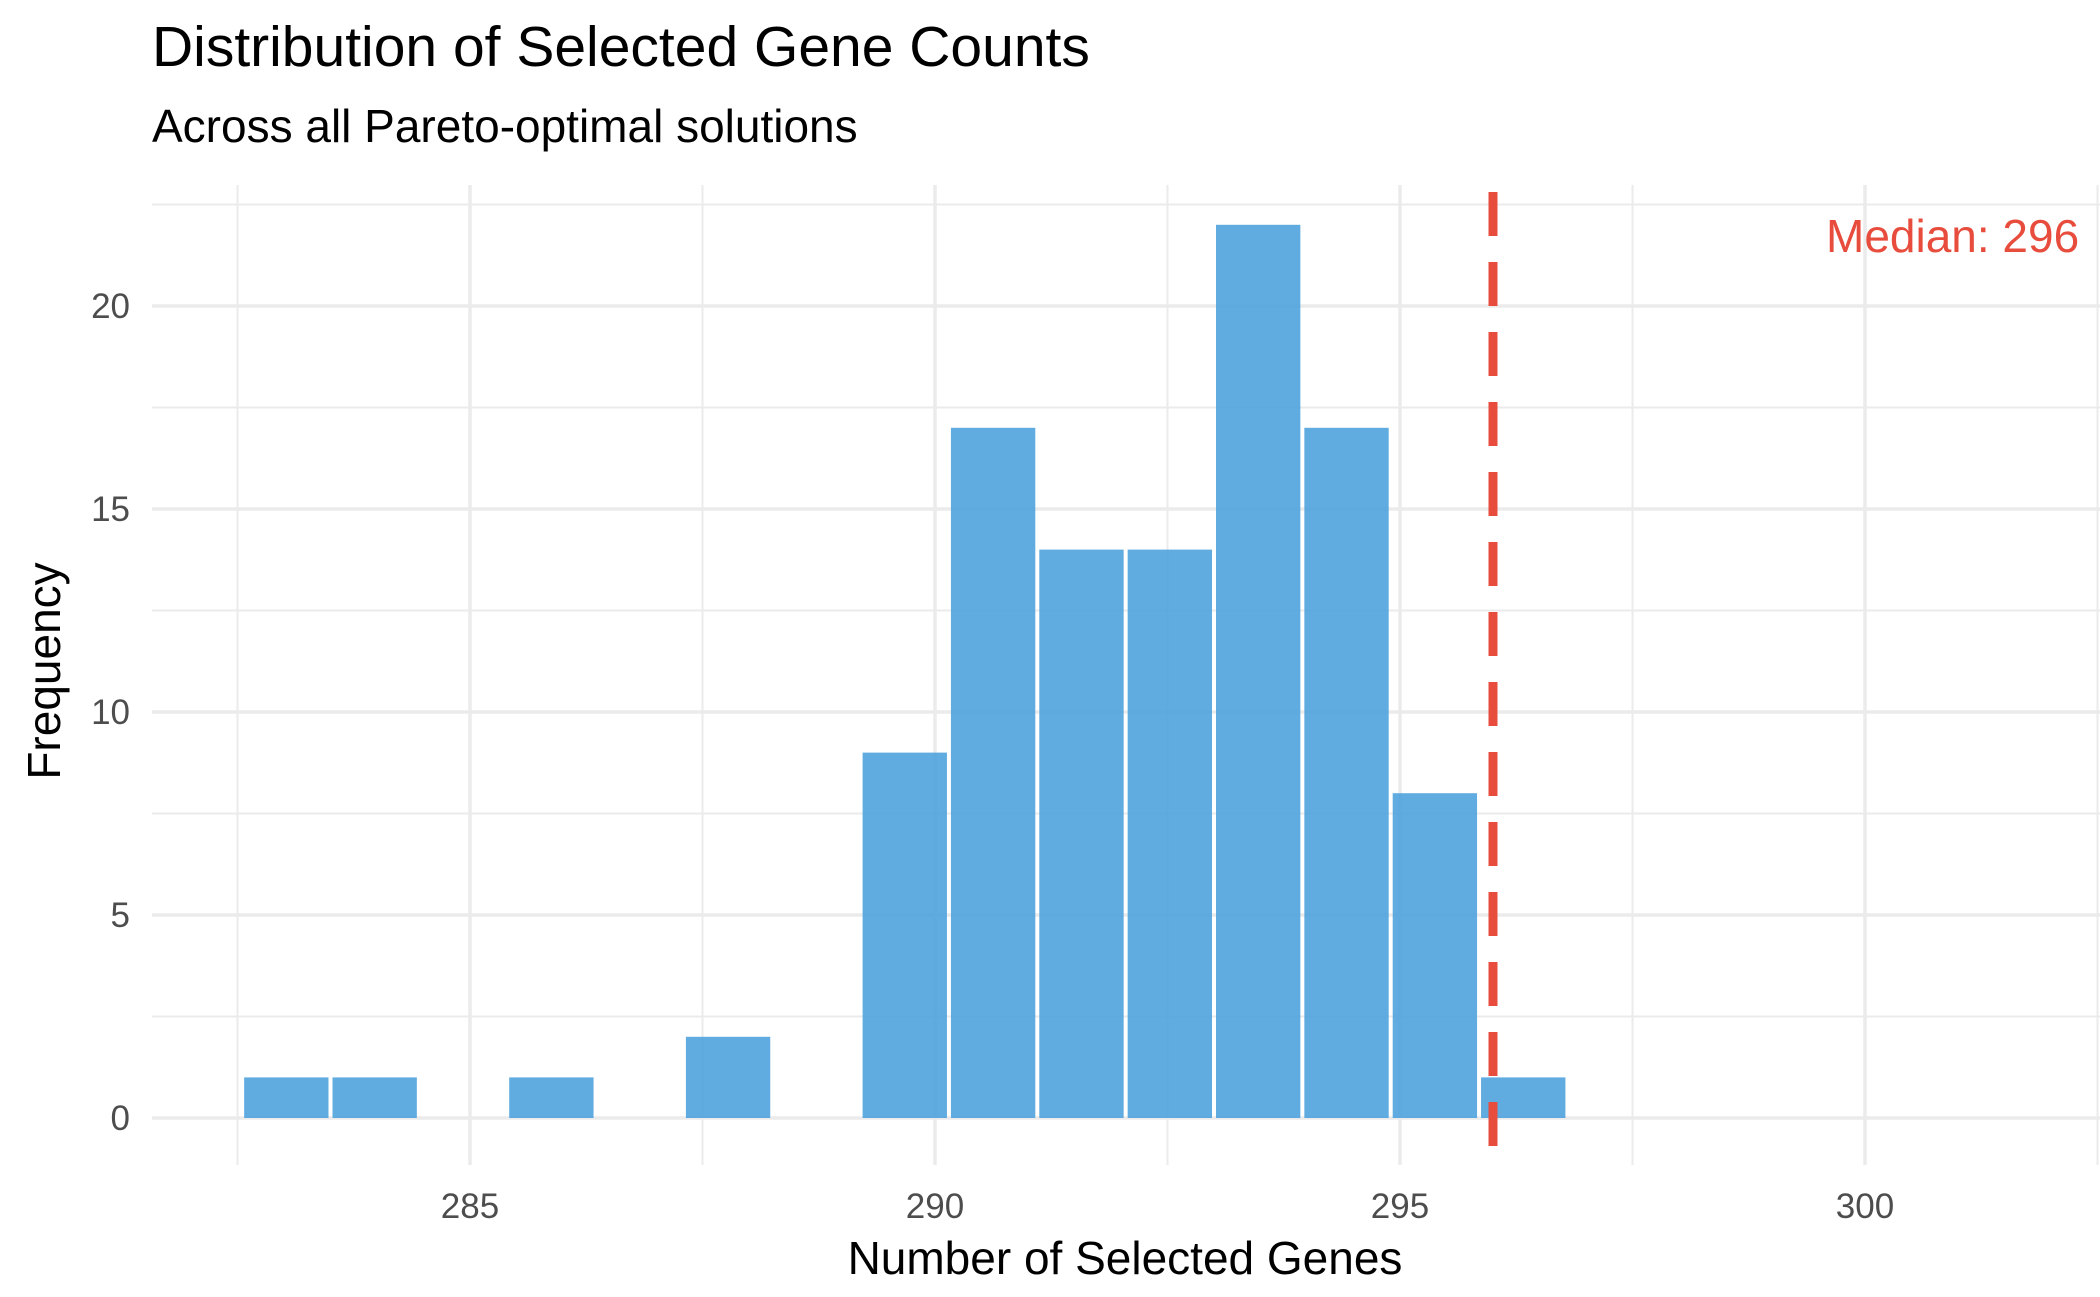 This screenshot has width=2100, height=1297. Describe the element at coordinates (1125, 1258) in the screenshot. I see `x-axis-title: Number of Selected Genes` at that location.